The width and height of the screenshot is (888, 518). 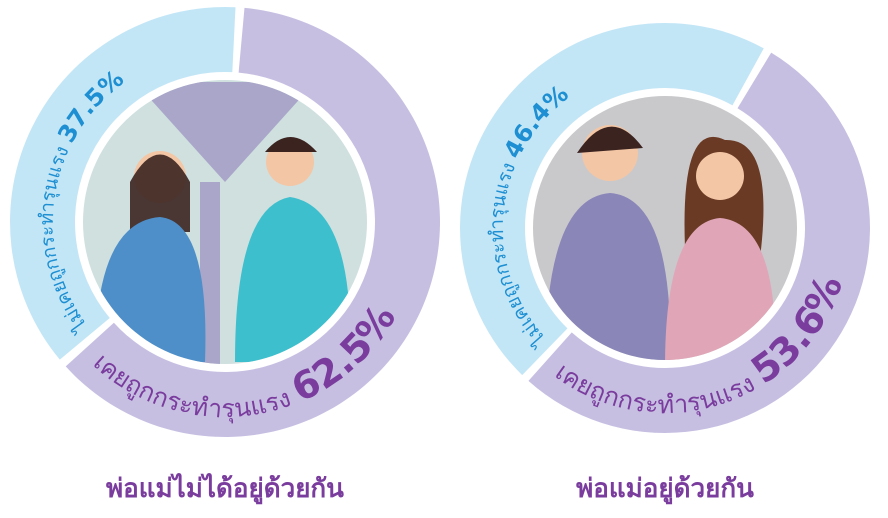 I want to click on face, so click(x=720, y=176).